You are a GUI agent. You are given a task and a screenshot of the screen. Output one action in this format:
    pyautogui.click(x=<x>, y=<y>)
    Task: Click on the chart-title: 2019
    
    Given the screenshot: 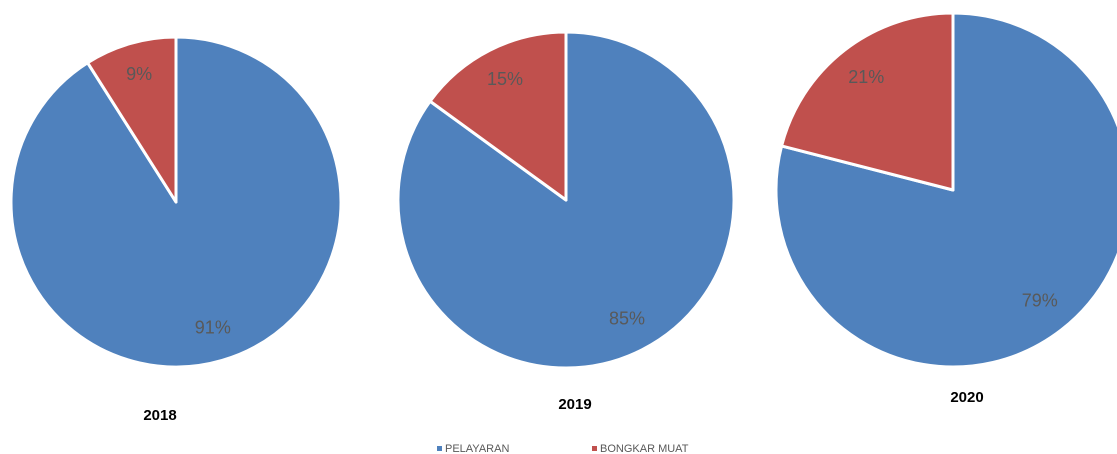 What is the action you would take?
    pyautogui.click(x=574, y=404)
    